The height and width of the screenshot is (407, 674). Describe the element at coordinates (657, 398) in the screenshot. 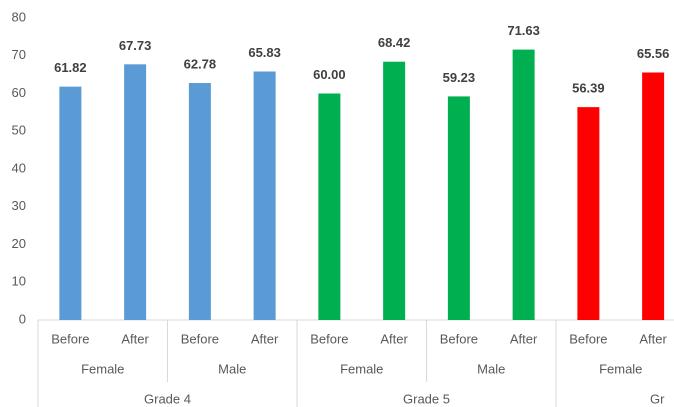

I see `supergroup-label: Gr` at that location.